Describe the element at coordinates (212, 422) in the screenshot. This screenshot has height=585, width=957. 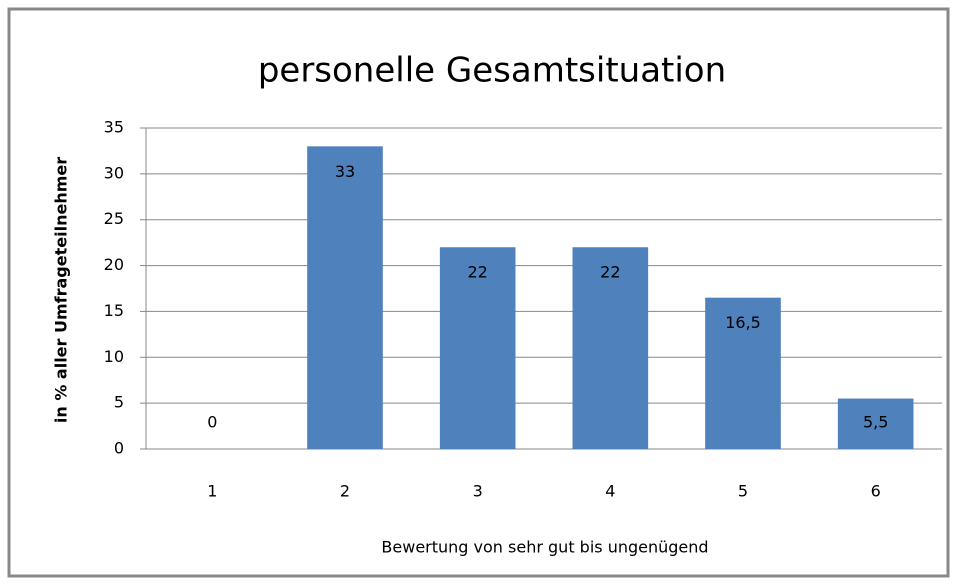
I see `data-label: 0` at that location.